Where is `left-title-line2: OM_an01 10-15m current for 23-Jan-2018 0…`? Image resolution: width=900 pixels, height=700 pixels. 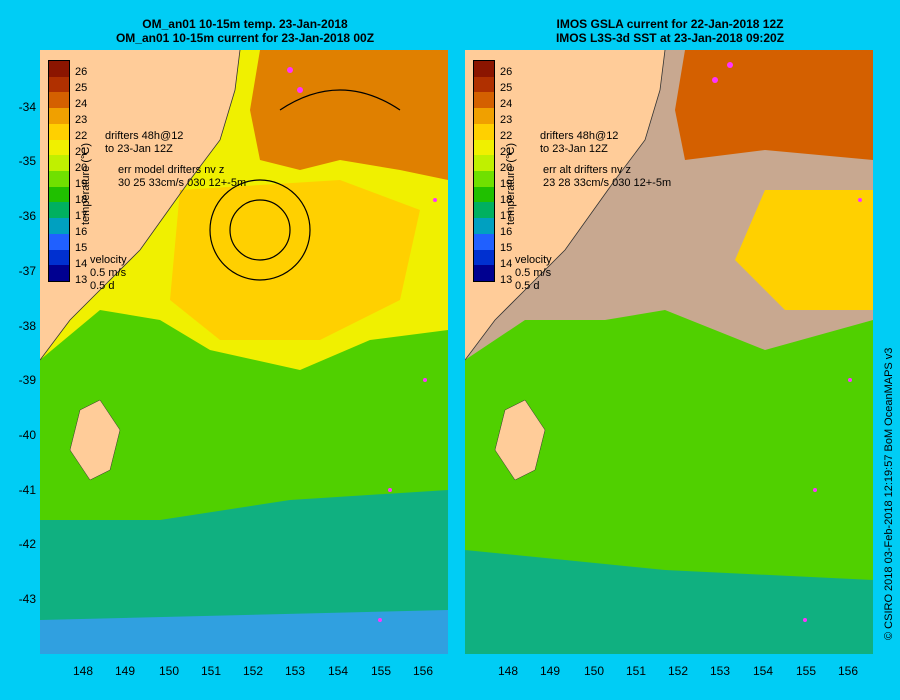 left-title-line2: OM_an01 10-15m current for 23-Jan-2018 0… is located at coordinates (245, 38).